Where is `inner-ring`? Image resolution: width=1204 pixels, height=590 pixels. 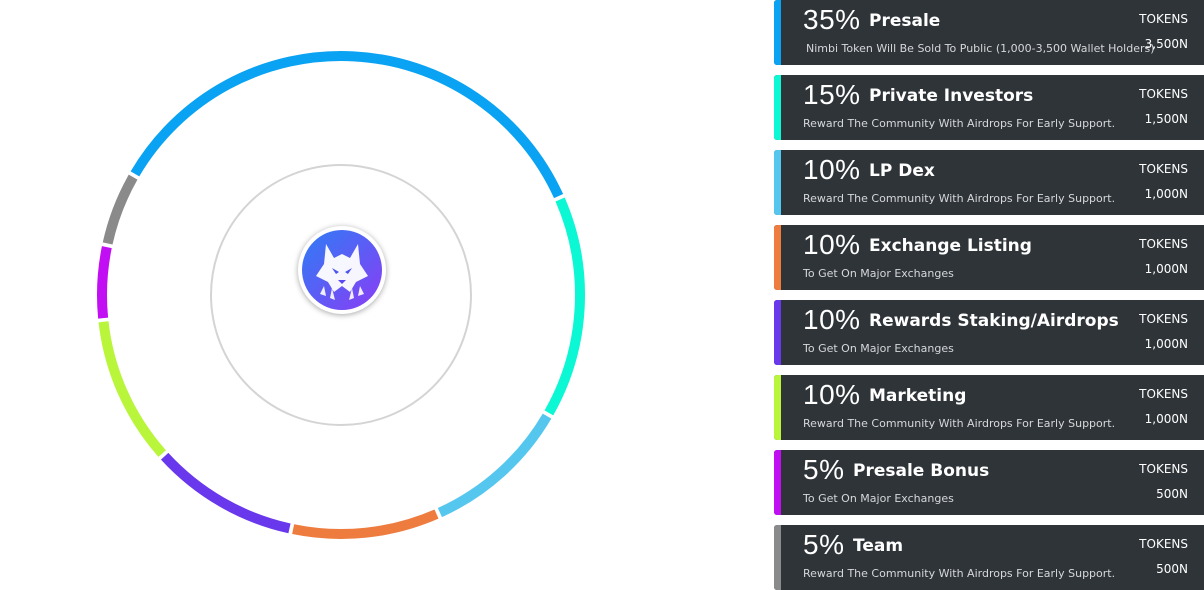 inner-ring is located at coordinates (341, 295).